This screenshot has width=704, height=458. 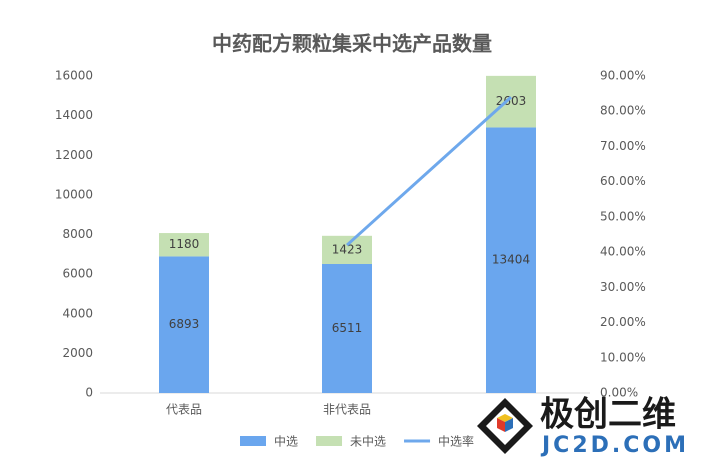 I want to click on y2-tick-label: 80.00%, so click(x=623, y=111).